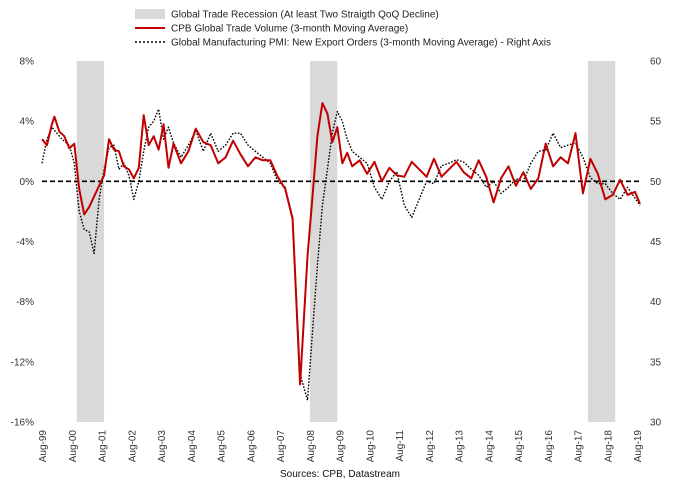 This screenshot has height=487, width=680. What do you see at coordinates (608, 446) in the screenshot?
I see `x-tick-label: Aug-18` at bounding box center [608, 446].